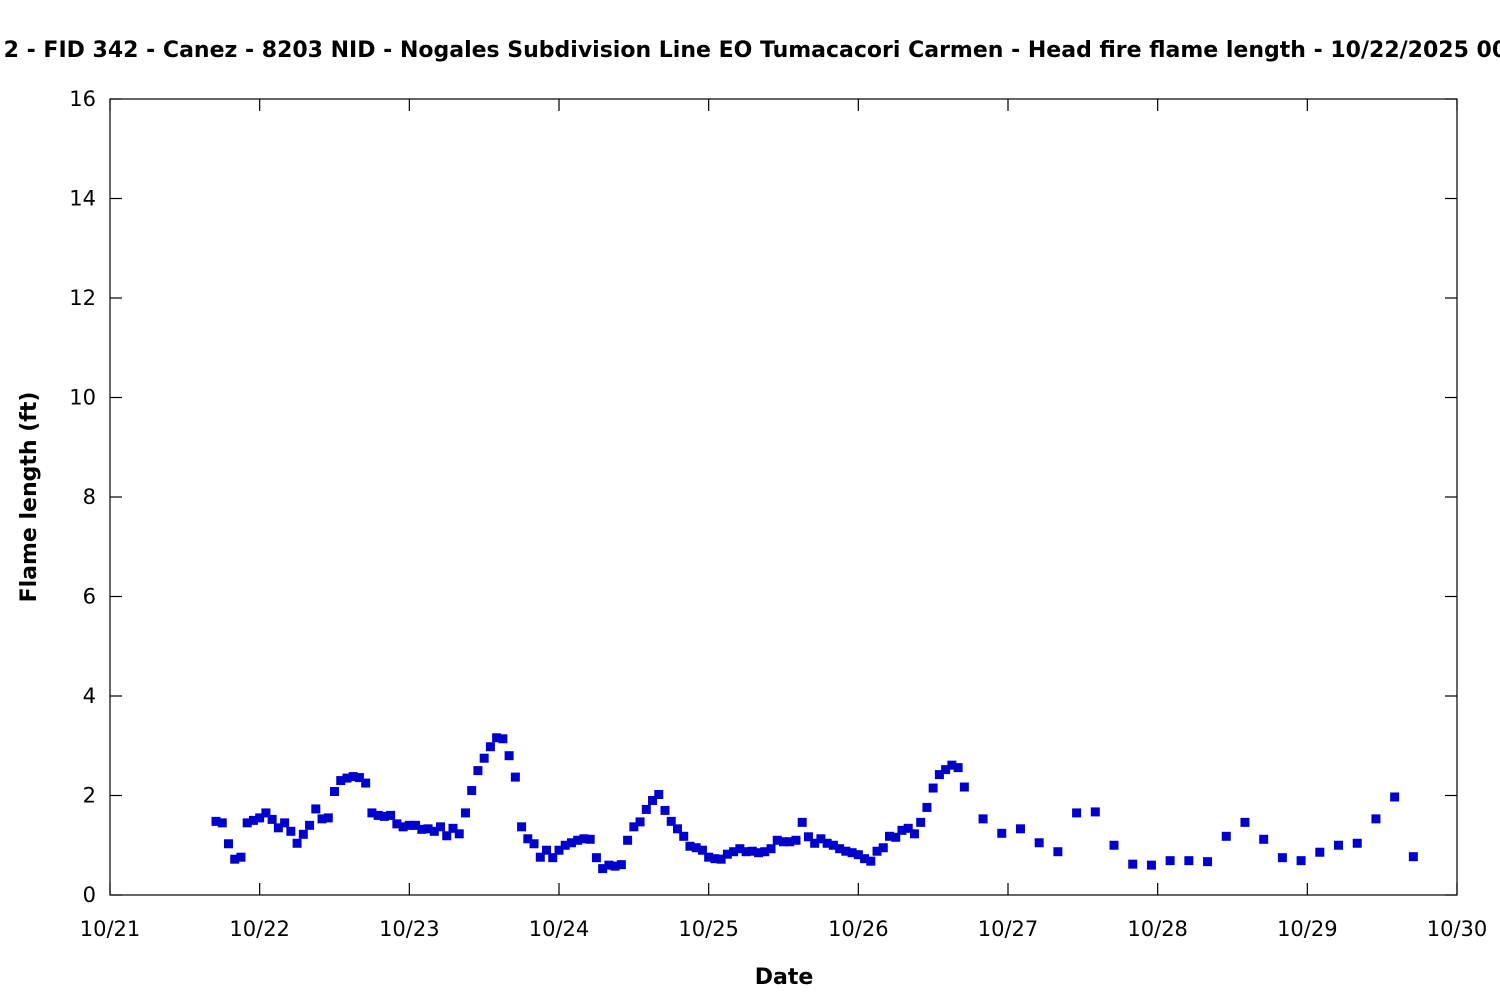 This screenshot has width=1500, height=1000. What do you see at coordinates (784, 977) in the screenshot?
I see `x-axis-title: Date` at bounding box center [784, 977].